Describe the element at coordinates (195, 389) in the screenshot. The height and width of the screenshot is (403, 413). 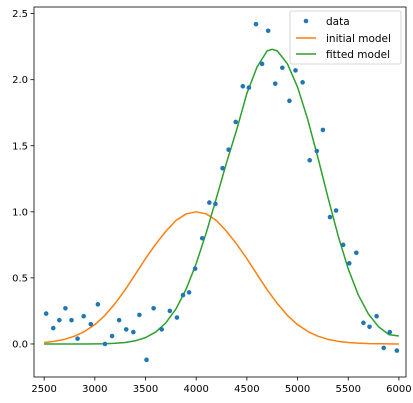
I see `x-tick-label: 4000` at that location.